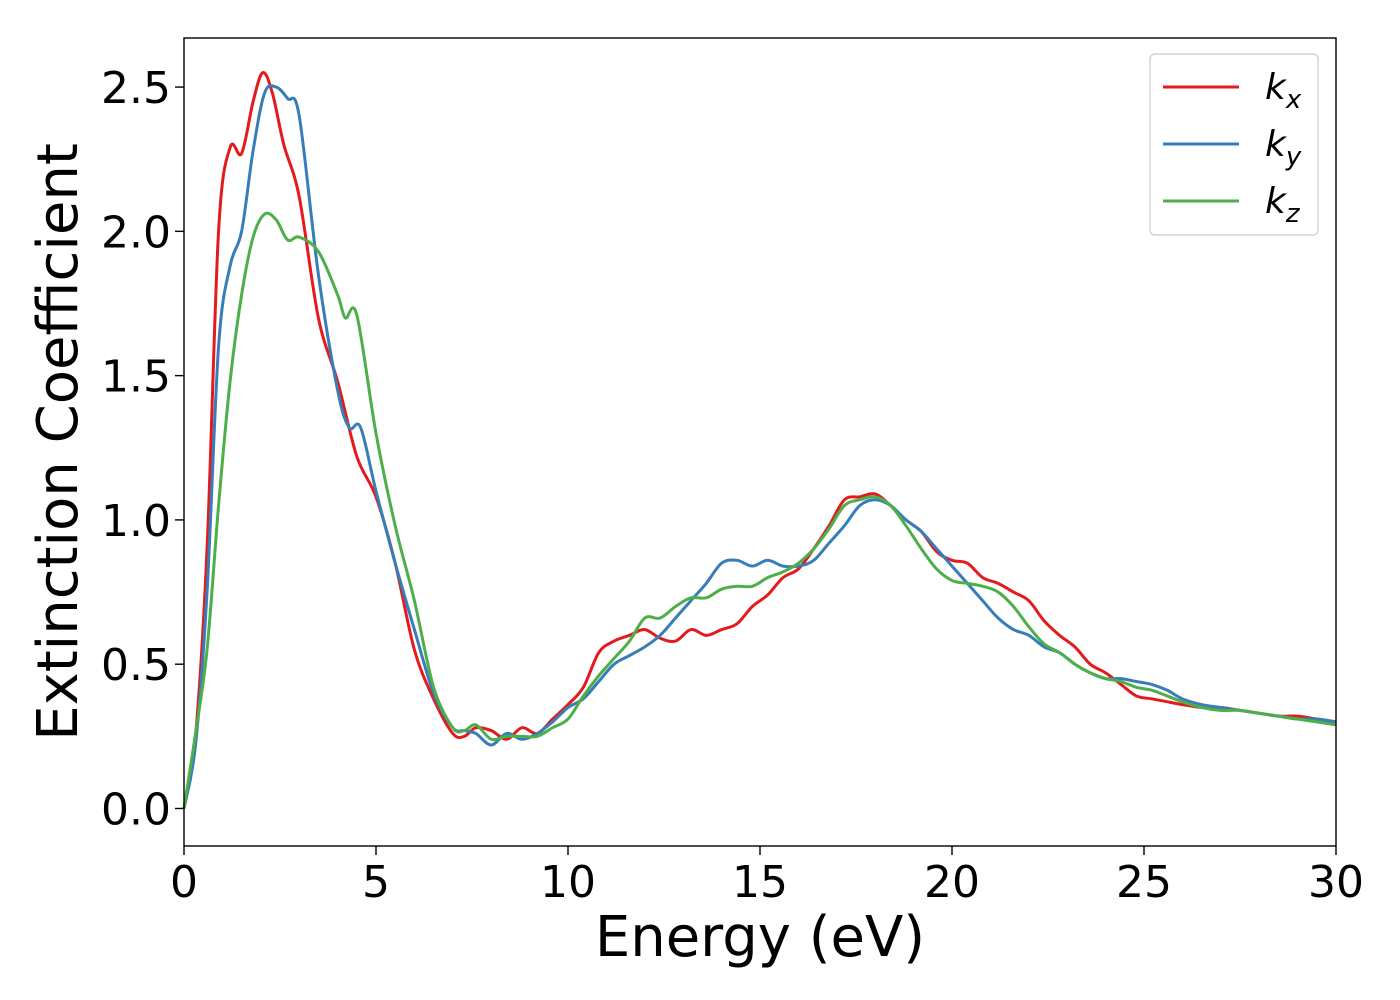 This screenshot has width=1400, height=1000. Describe the element at coordinates (568, 882) in the screenshot. I see `x-tick-label: 10` at that location.